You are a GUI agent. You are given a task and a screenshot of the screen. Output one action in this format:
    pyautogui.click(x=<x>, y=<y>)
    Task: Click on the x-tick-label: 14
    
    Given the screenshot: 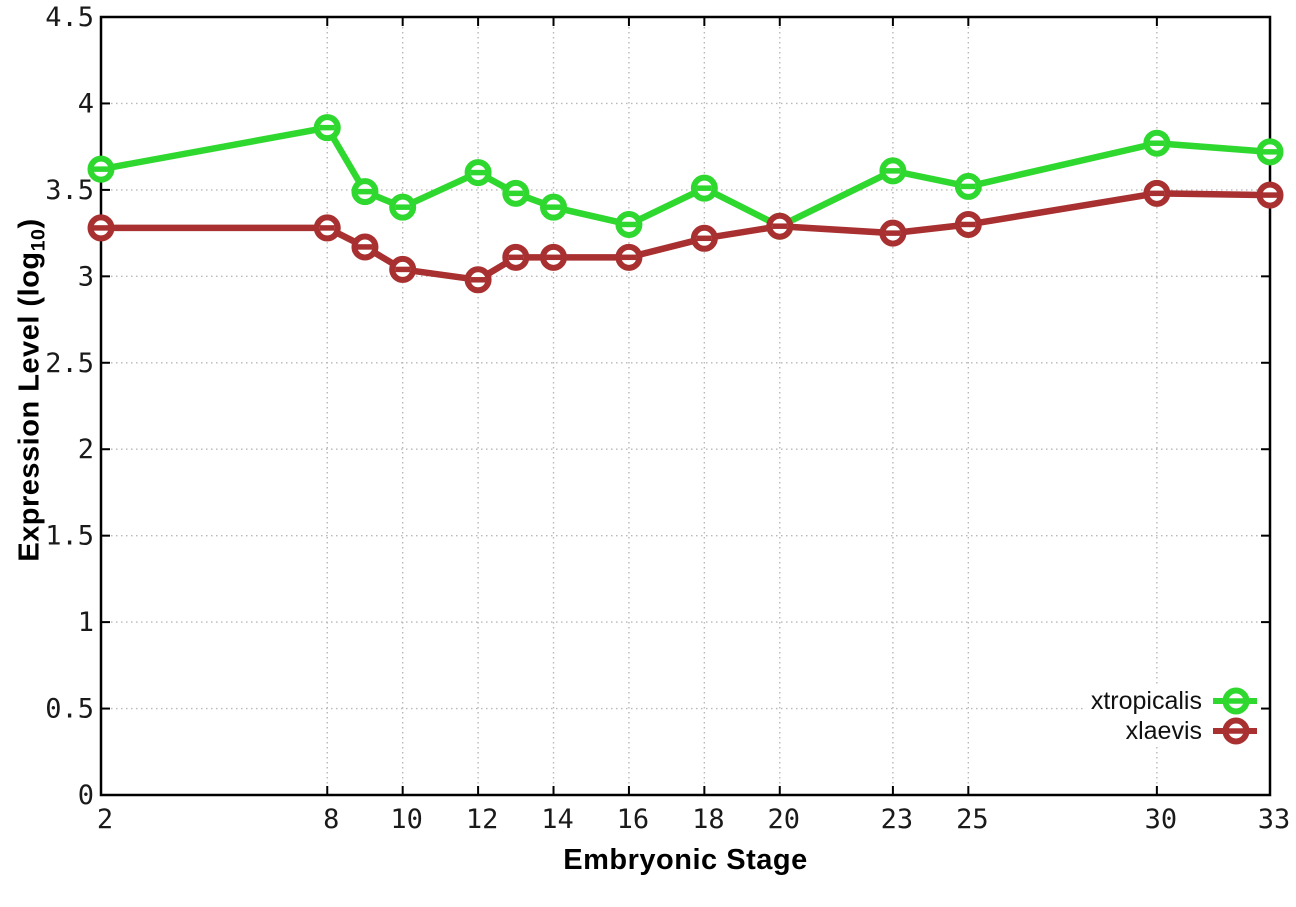 What is the action you would take?
    pyautogui.click(x=557, y=819)
    